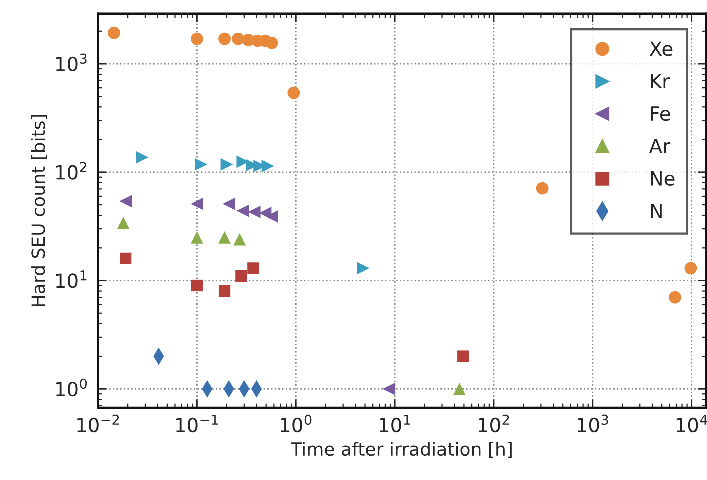 This screenshot has height=480, width=707. What do you see at coordinates (663, 179) in the screenshot?
I see `legend-label: Ne` at bounding box center [663, 179].